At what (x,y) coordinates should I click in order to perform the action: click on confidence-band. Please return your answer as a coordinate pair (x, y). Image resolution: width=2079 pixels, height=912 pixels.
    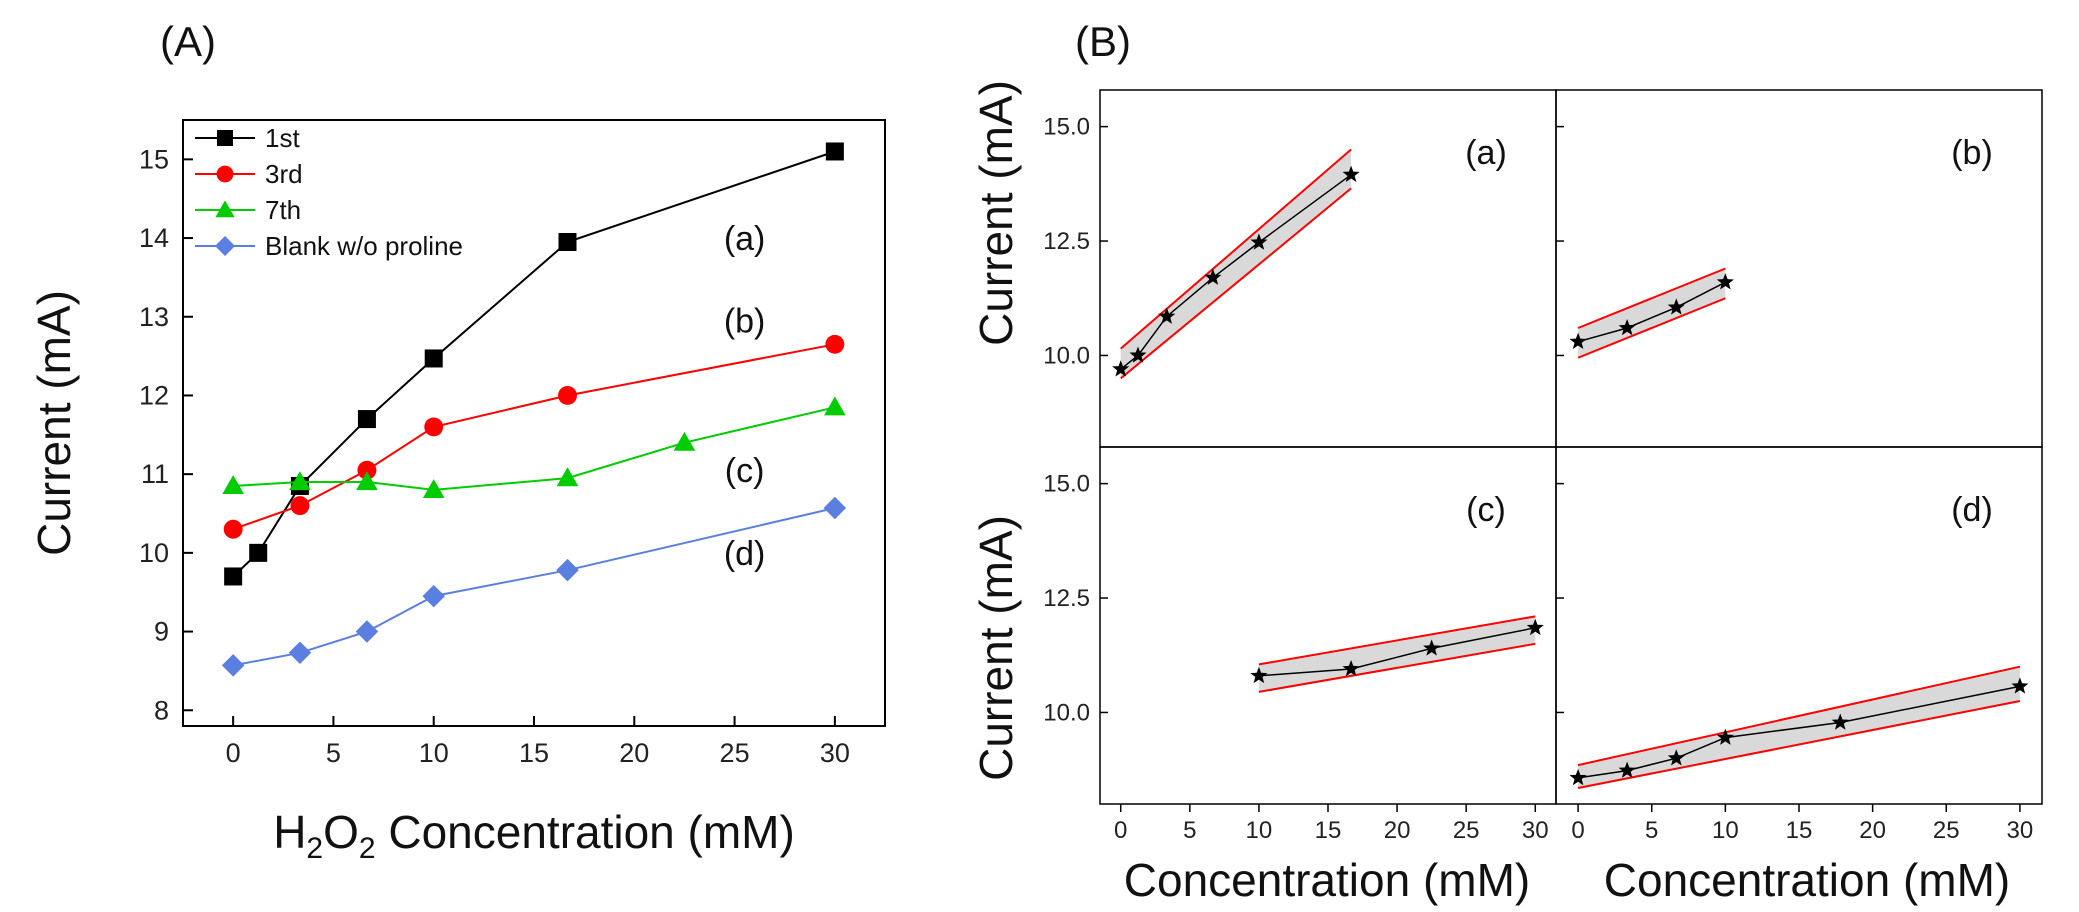
    Looking at the image, I should click on (1236, 264).